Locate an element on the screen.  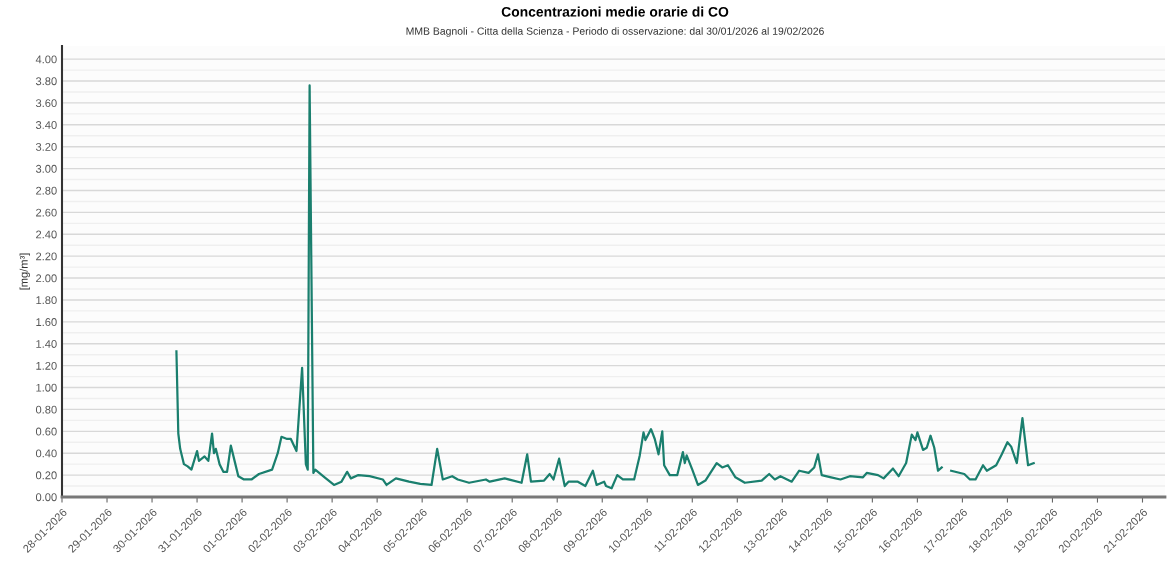
y-tick-label: 3.80 is located at coordinates (46, 81).